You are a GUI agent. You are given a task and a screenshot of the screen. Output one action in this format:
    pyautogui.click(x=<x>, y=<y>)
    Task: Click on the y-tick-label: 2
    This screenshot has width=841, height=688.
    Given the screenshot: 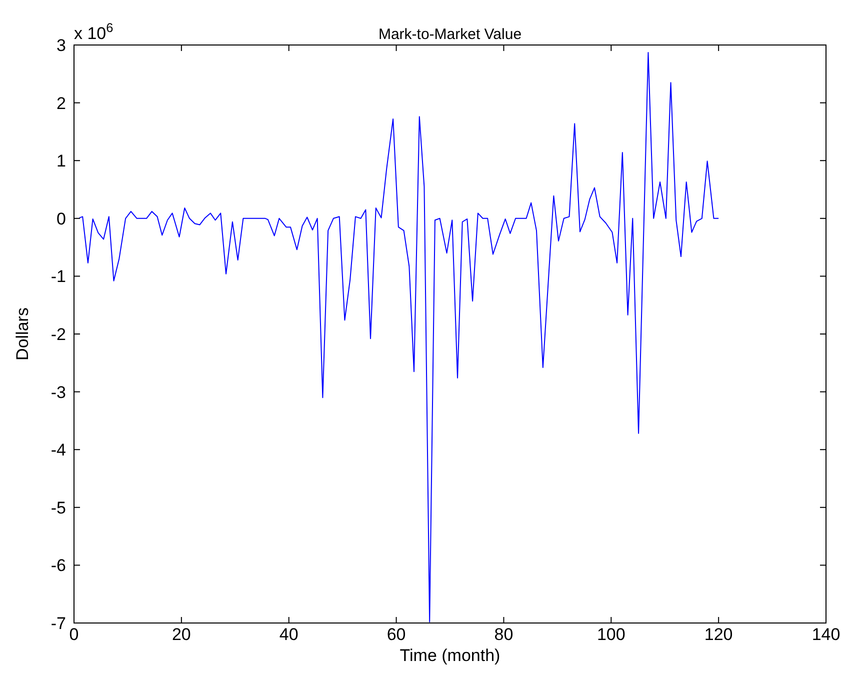 What is the action you would take?
    pyautogui.click(x=61, y=103)
    